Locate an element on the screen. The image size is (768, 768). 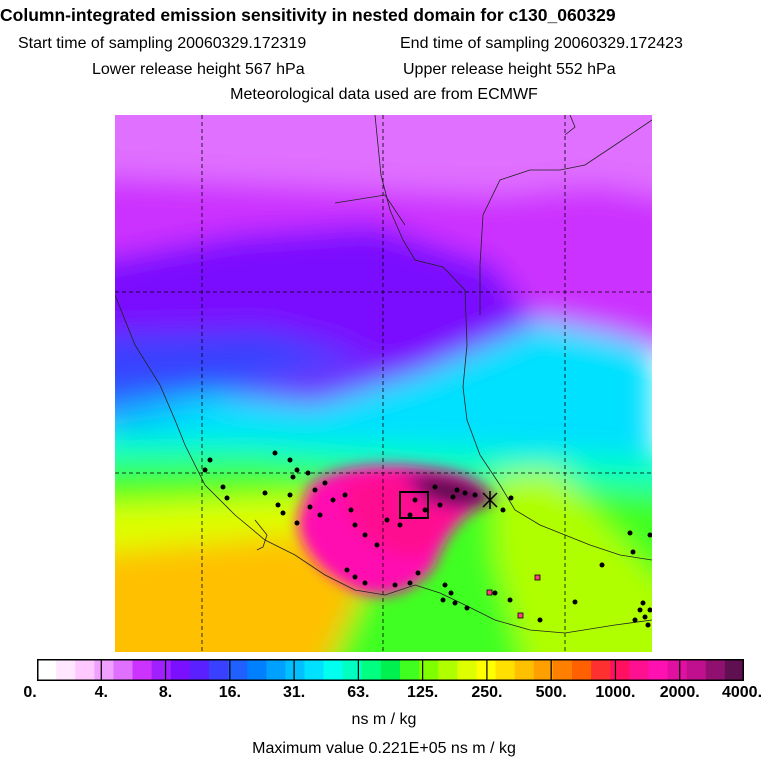
maximum-value: Maximum value 0.221E+05 ns m / kg is located at coordinates (384, 748).